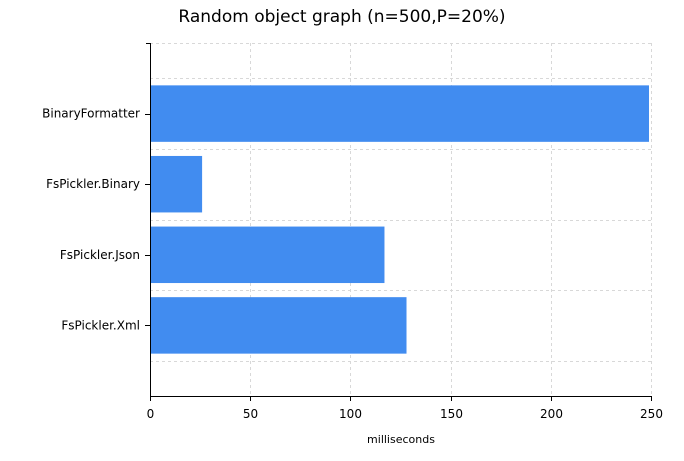 Image resolution: width=684 pixels, height=461 pixels. What do you see at coordinates (91, 114) in the screenshot?
I see `y-tick-label: BinaryFormatter` at bounding box center [91, 114].